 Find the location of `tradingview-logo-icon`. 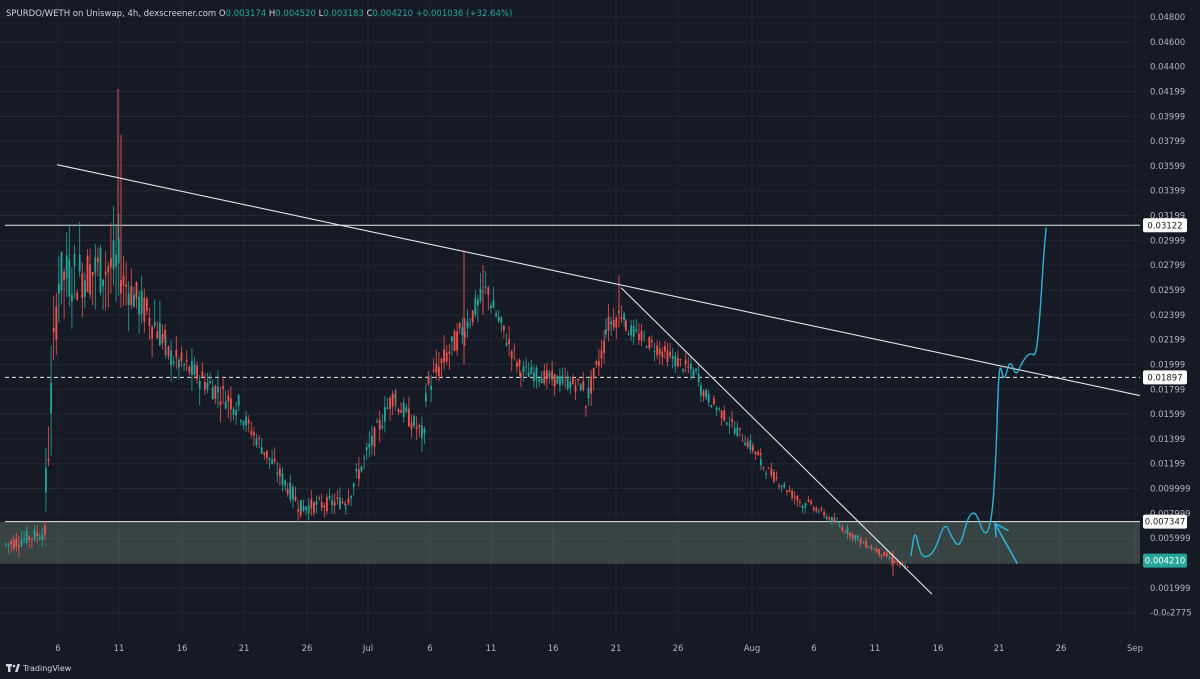

tradingview-logo-icon is located at coordinates (13, 668).